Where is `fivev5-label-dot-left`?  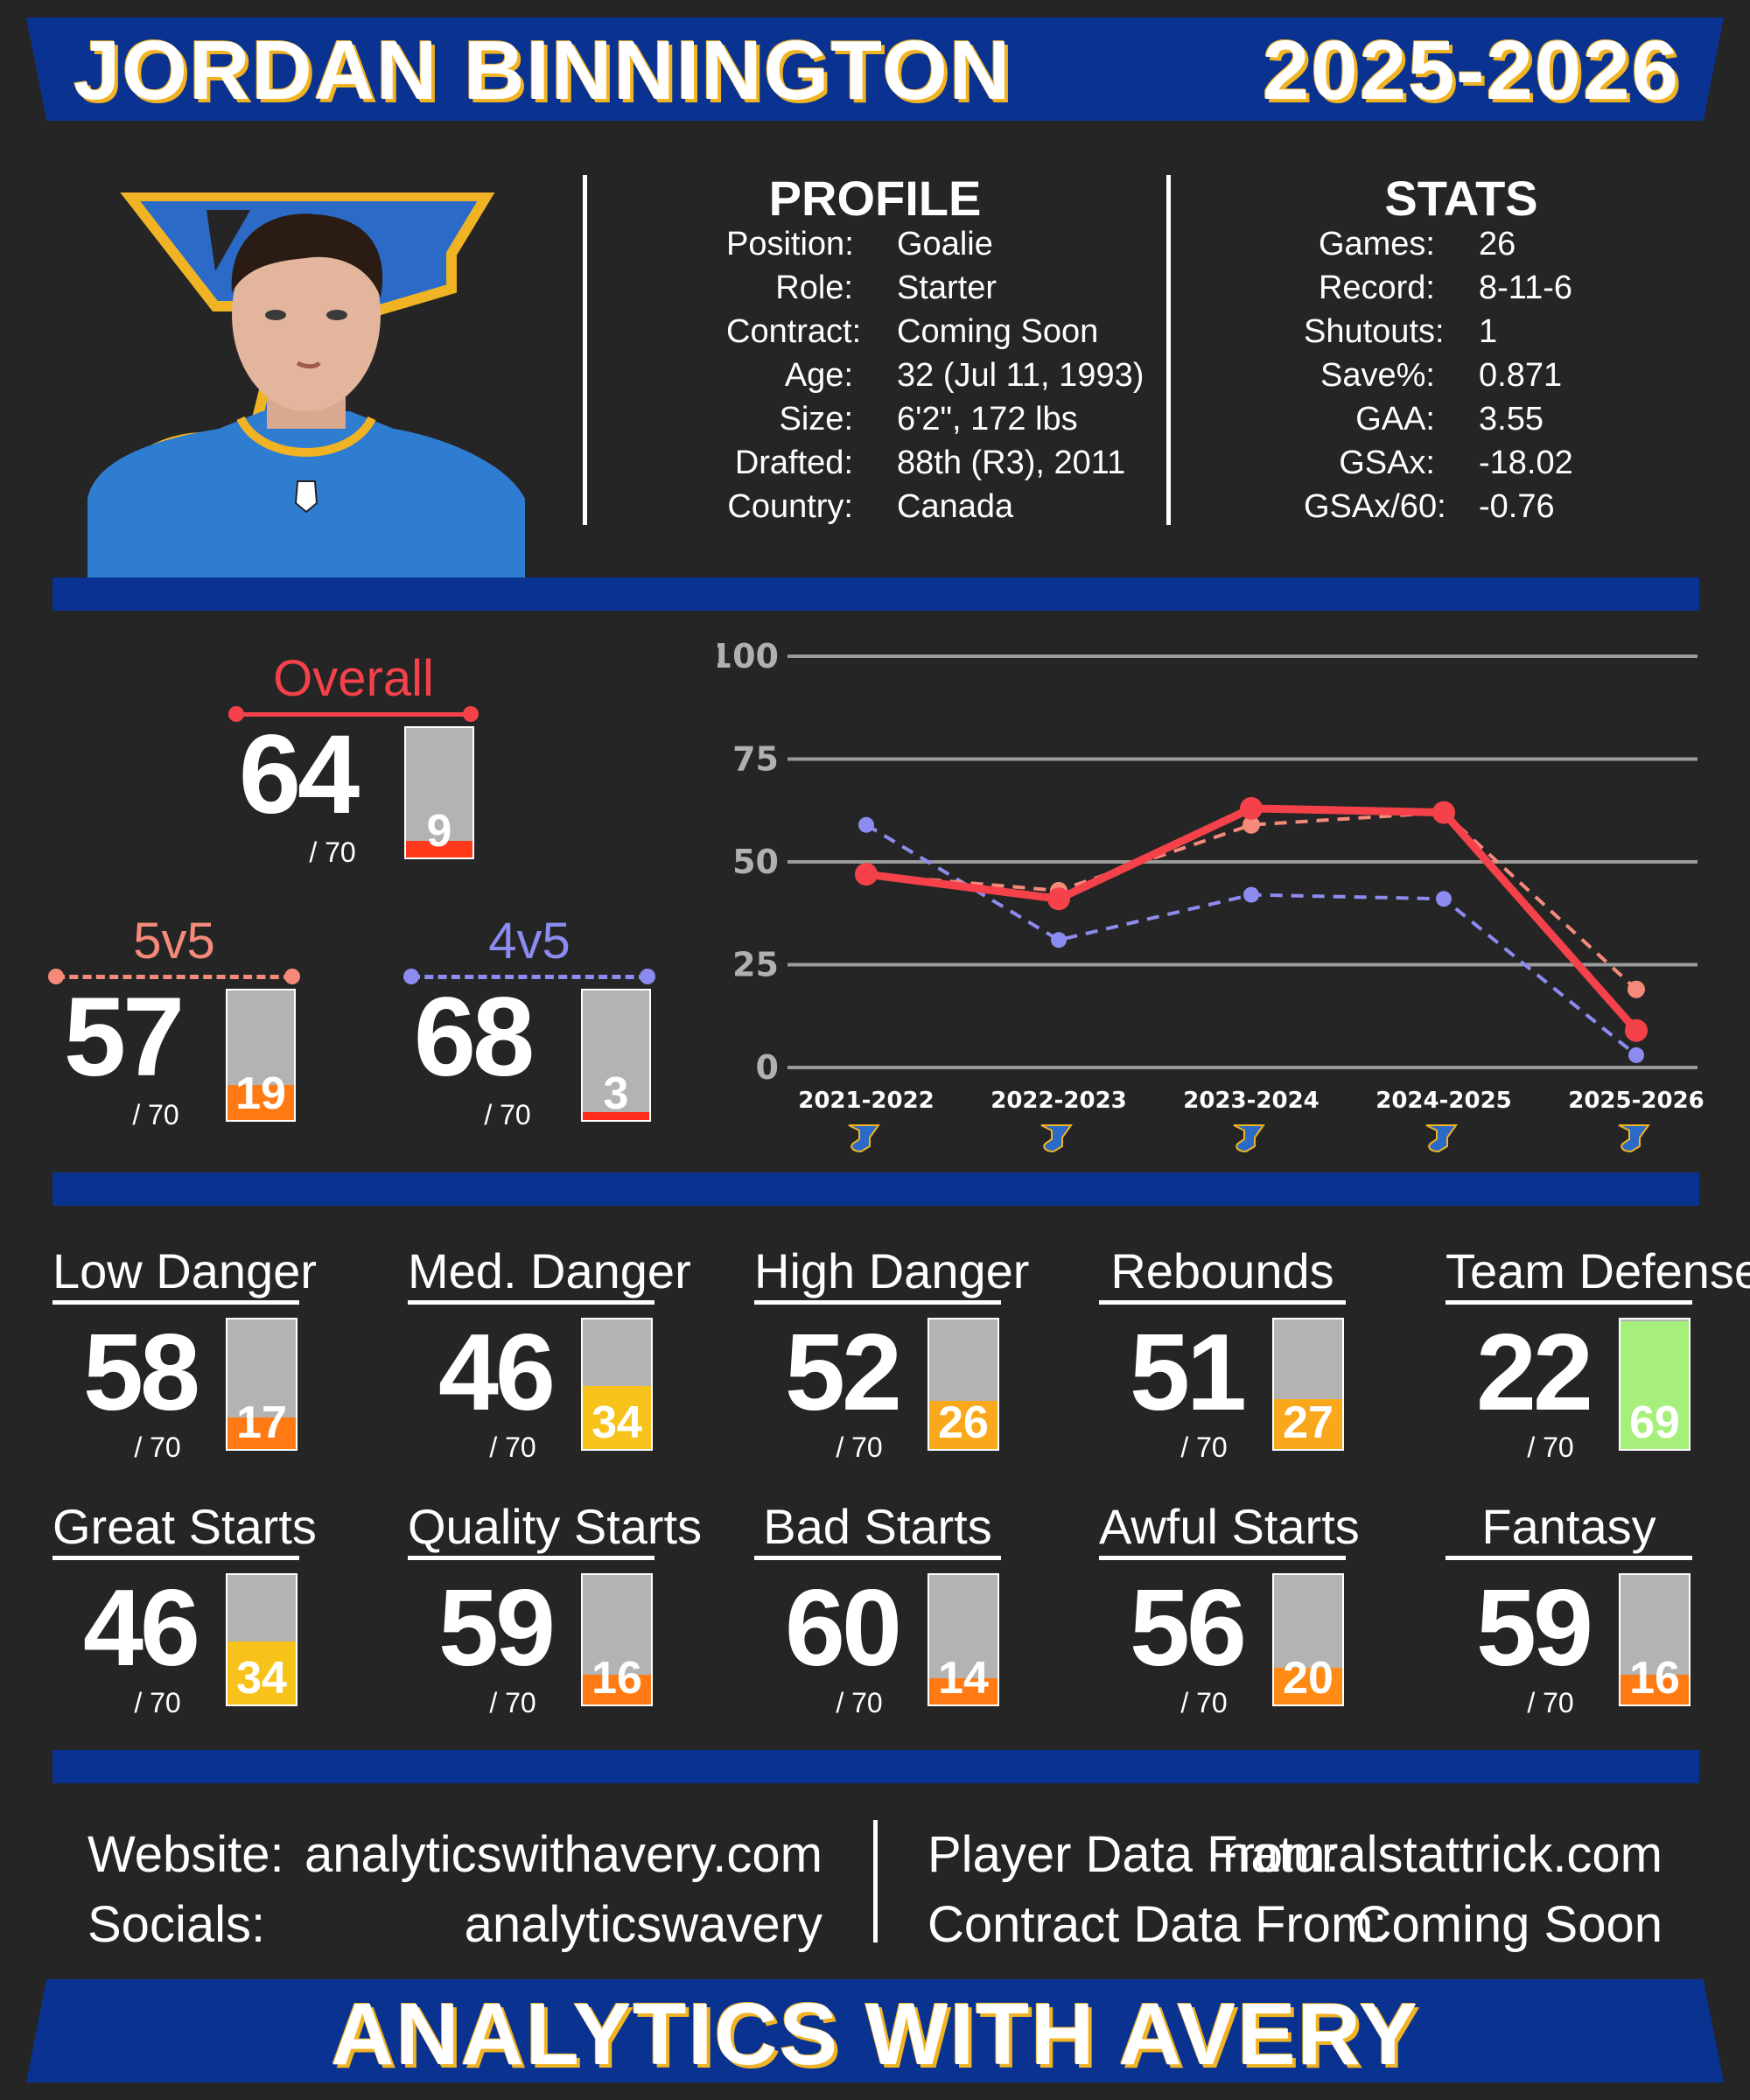
fivev5-label-dot-left is located at coordinates (56, 976).